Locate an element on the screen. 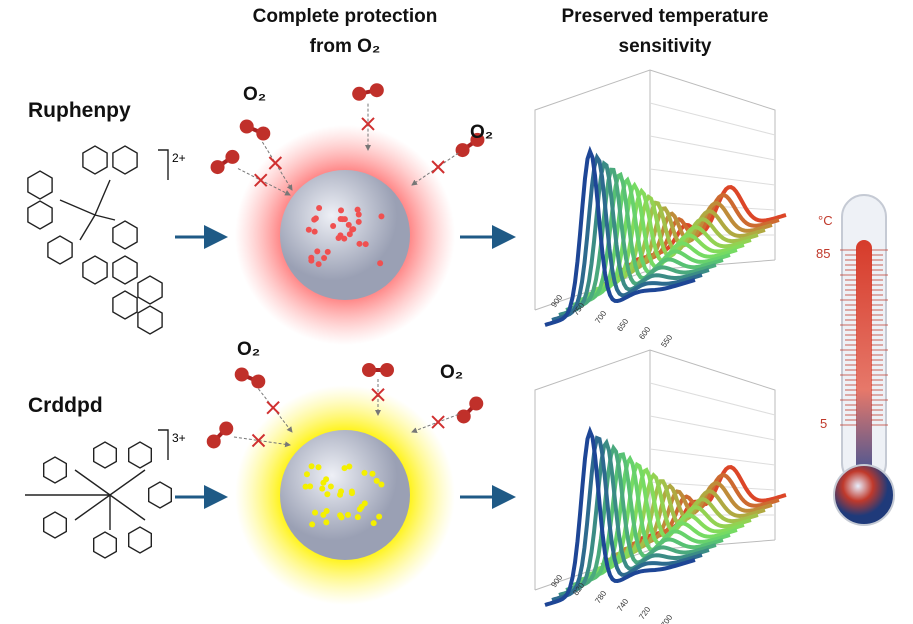 The width and height of the screenshot is (913, 624). bracket is located at coordinates (163, 164).